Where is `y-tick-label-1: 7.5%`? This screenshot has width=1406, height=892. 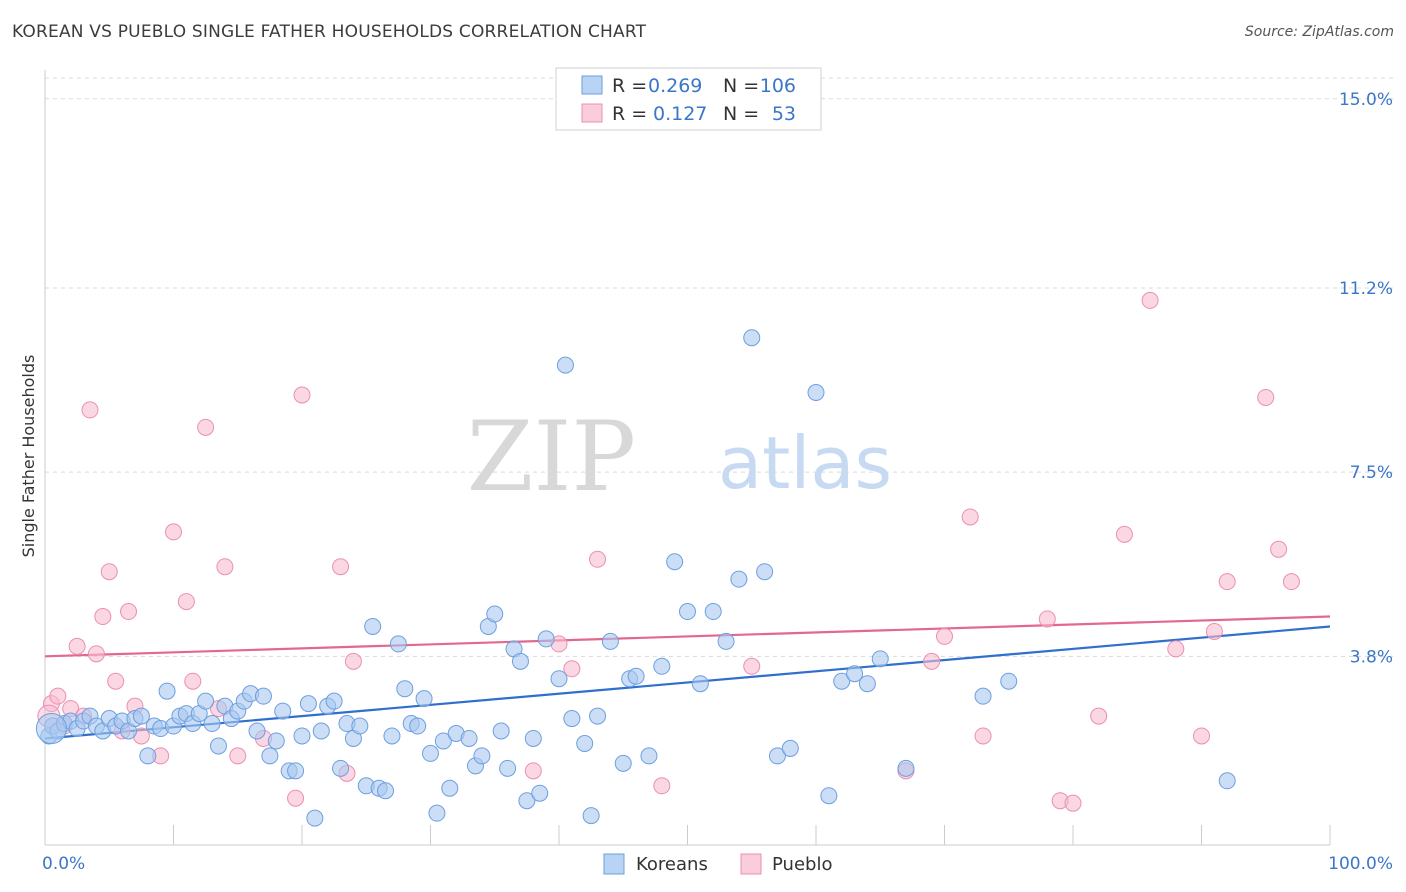
y-tick-label-1: 7.5% is located at coordinates (1371, 473).